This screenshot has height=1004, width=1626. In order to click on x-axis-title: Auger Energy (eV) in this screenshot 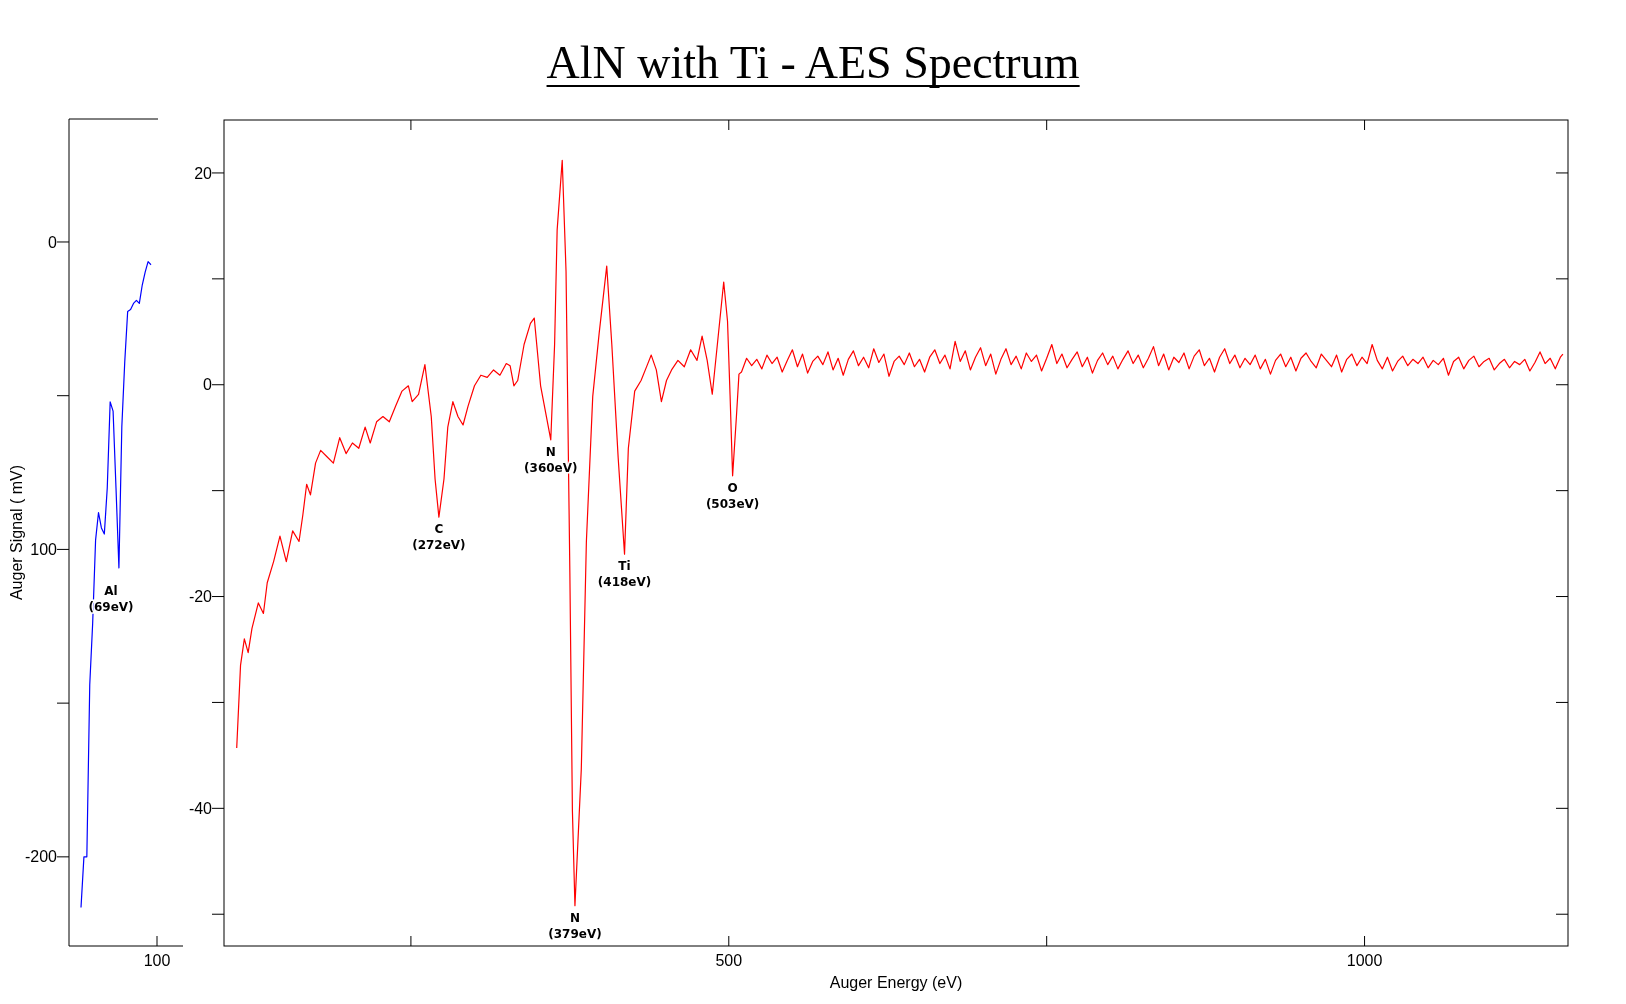, I will do `click(896, 982)`.